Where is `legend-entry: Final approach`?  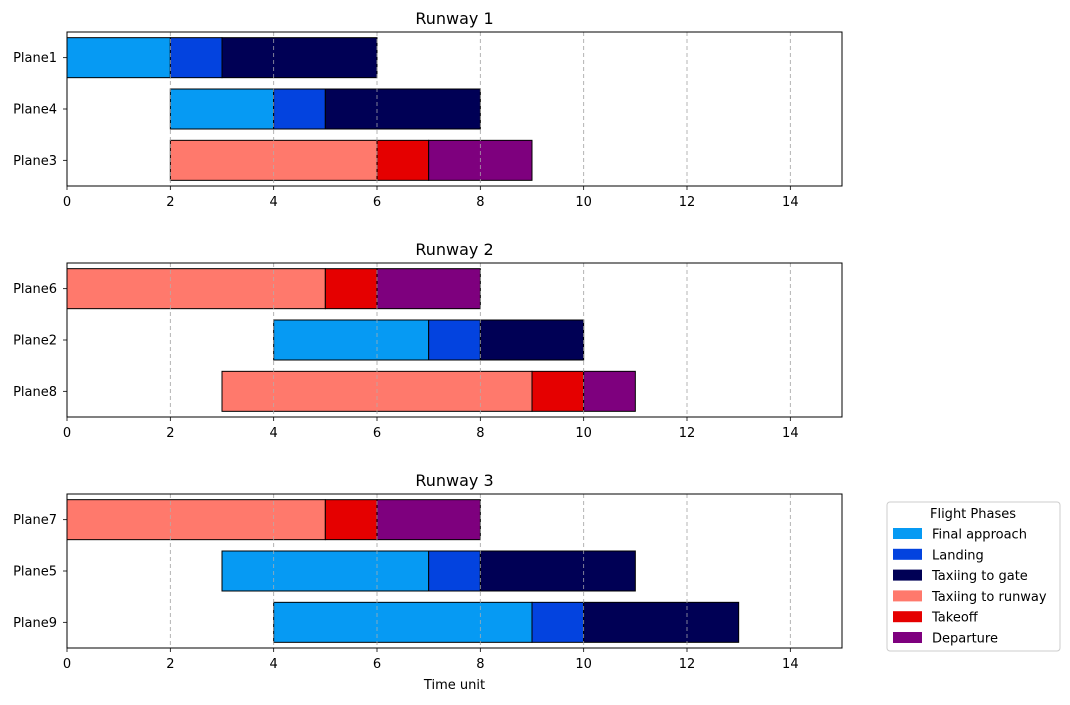
legend-entry: Final approach is located at coordinates (960, 535).